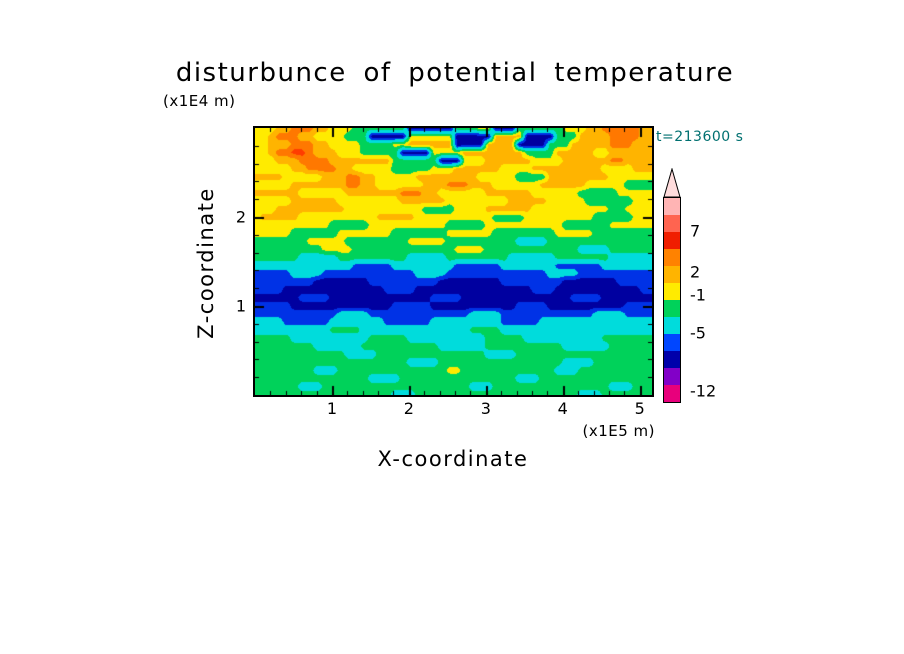 The width and height of the screenshot is (904, 654). Describe the element at coordinates (332, 408) in the screenshot. I see `x-tick-label: 1` at that location.